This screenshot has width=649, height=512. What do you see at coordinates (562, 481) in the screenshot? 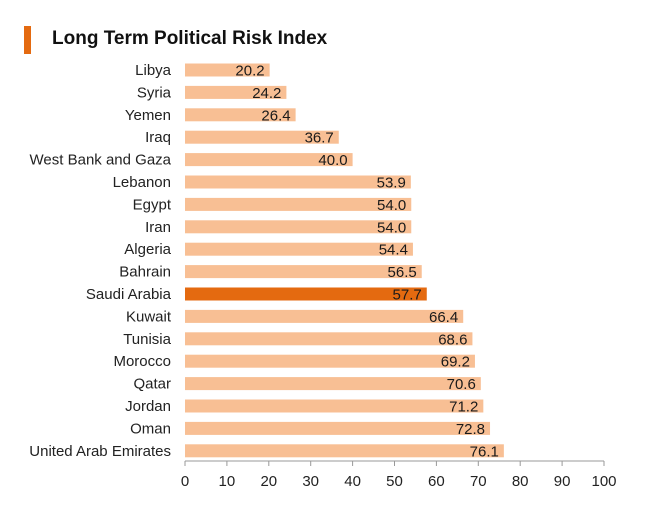
I see `x-tick-label: 90` at bounding box center [562, 481].